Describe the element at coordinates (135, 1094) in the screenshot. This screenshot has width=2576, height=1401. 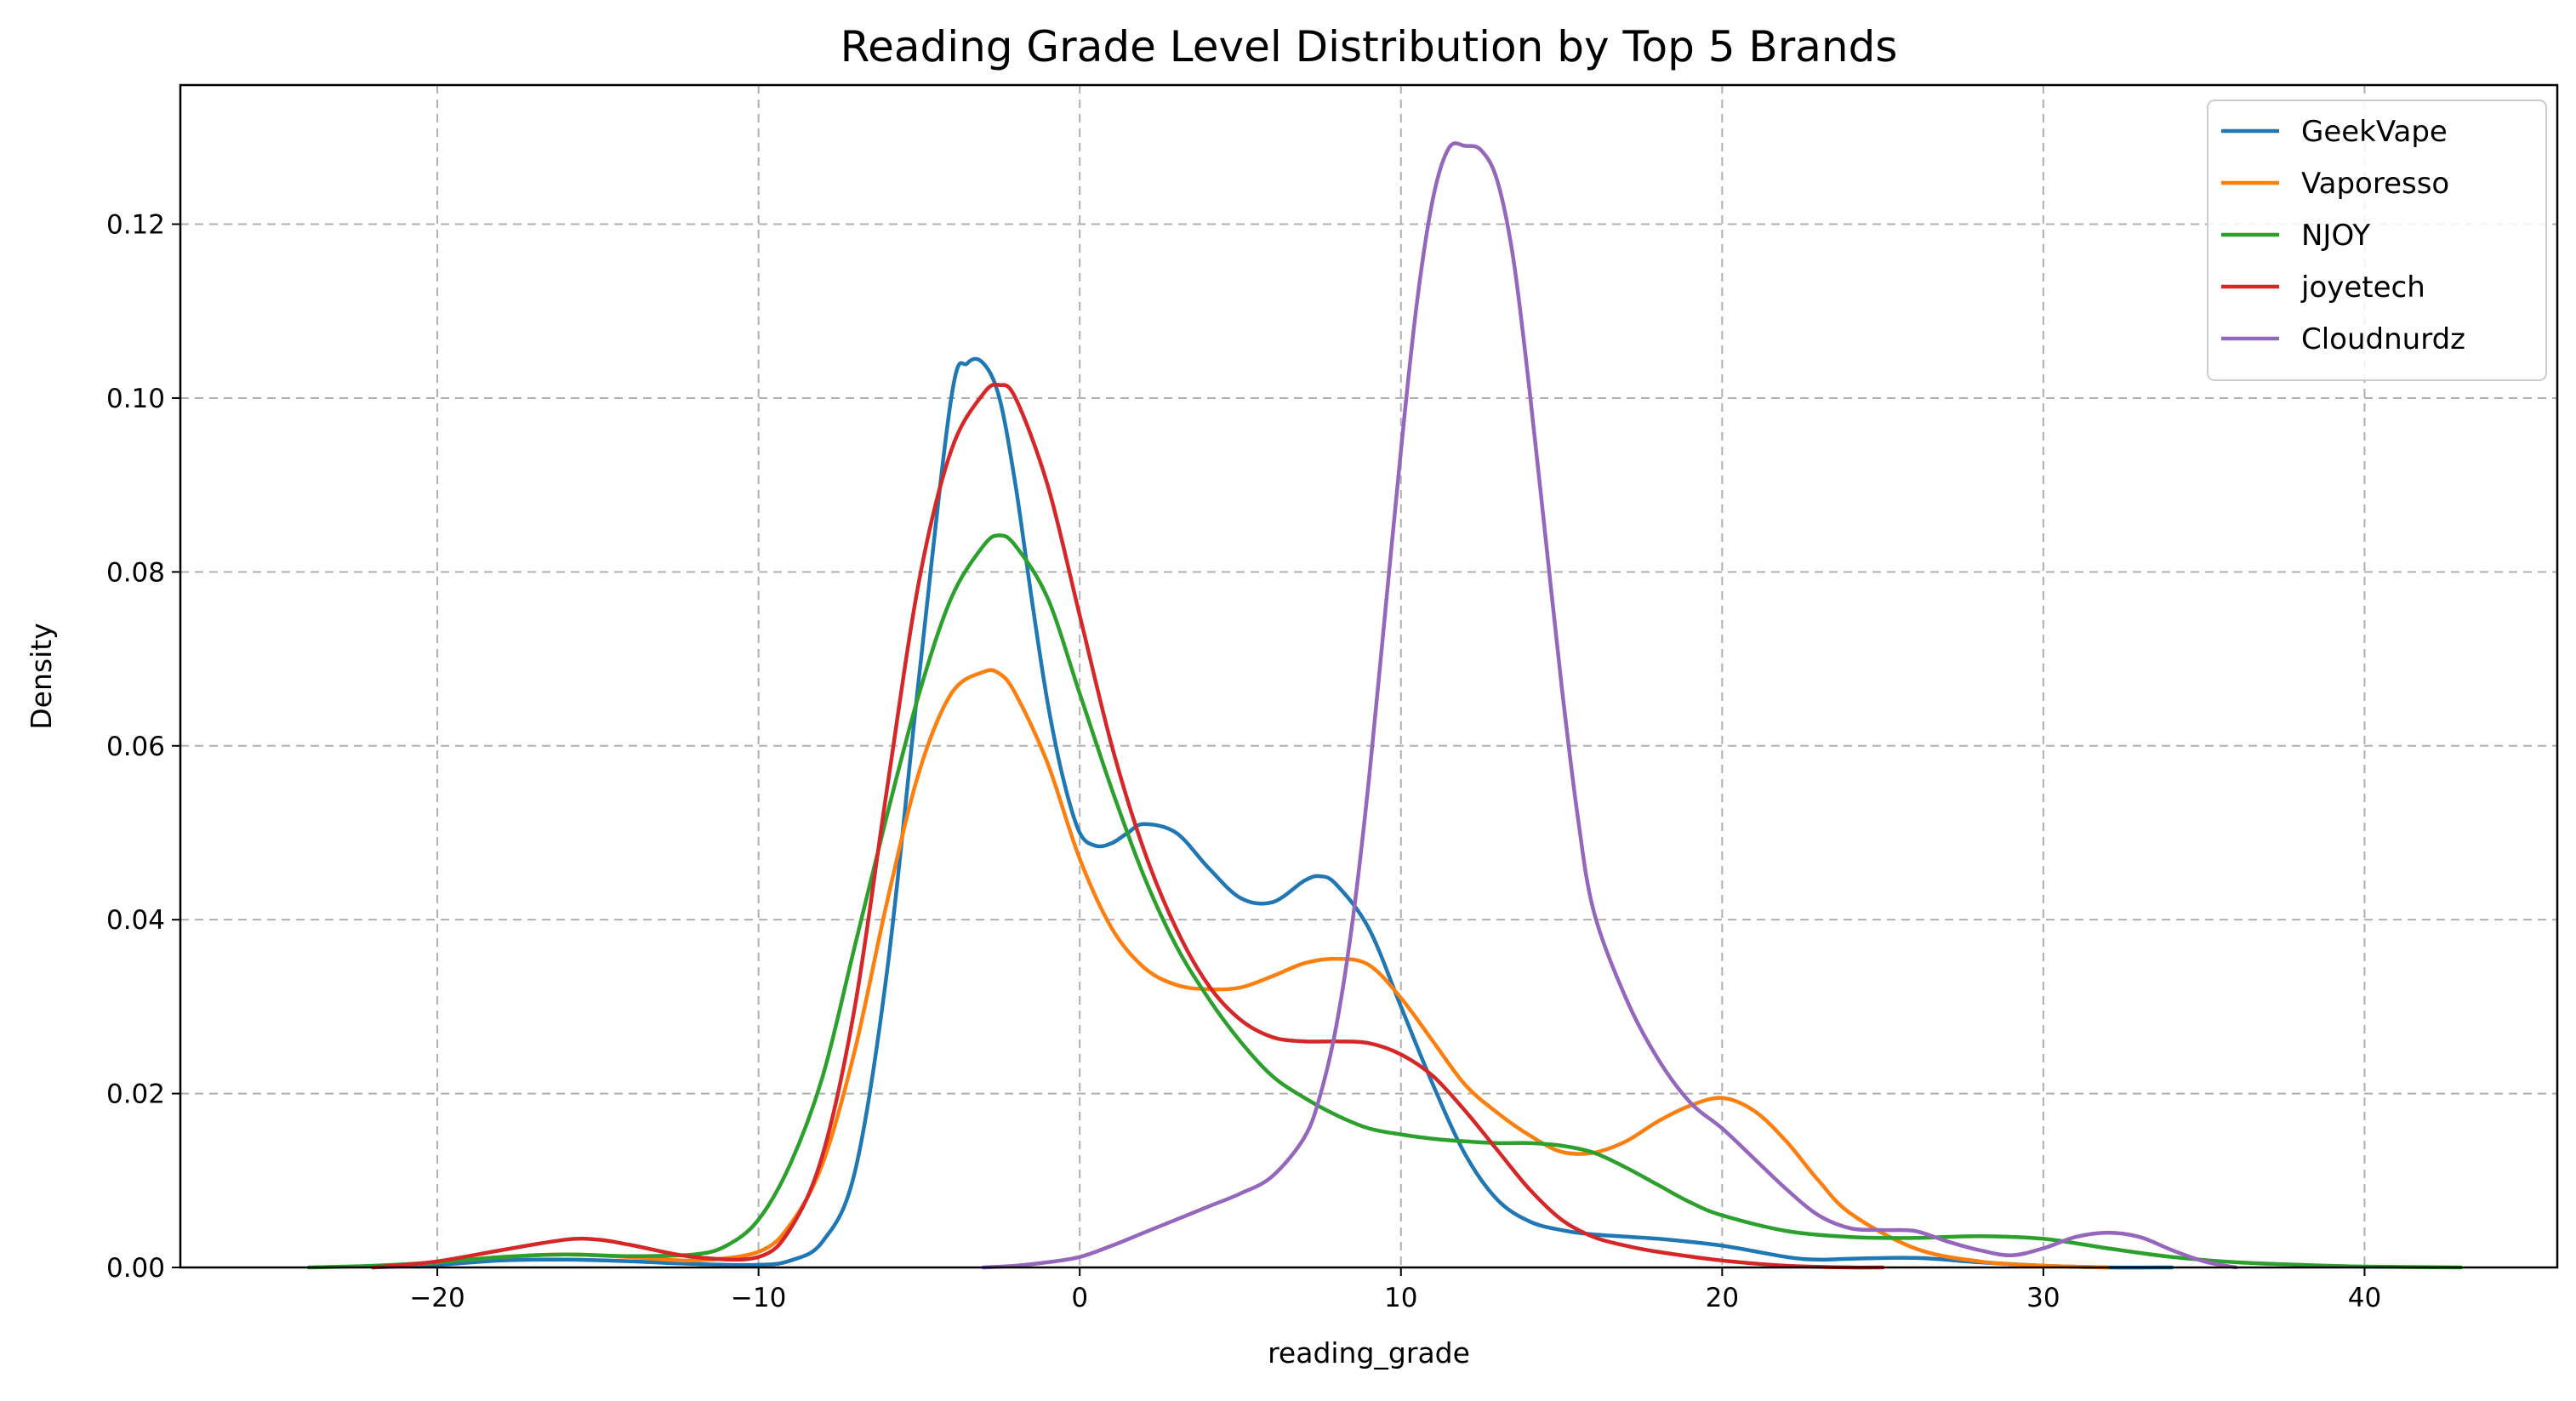
I see `y-tick-label: 0.02` at that location.